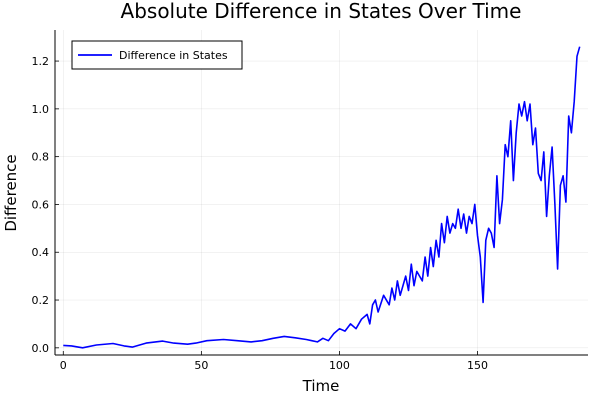 The height and width of the screenshot is (400, 600). I want to click on legend-label: Difference in States, so click(173, 55).